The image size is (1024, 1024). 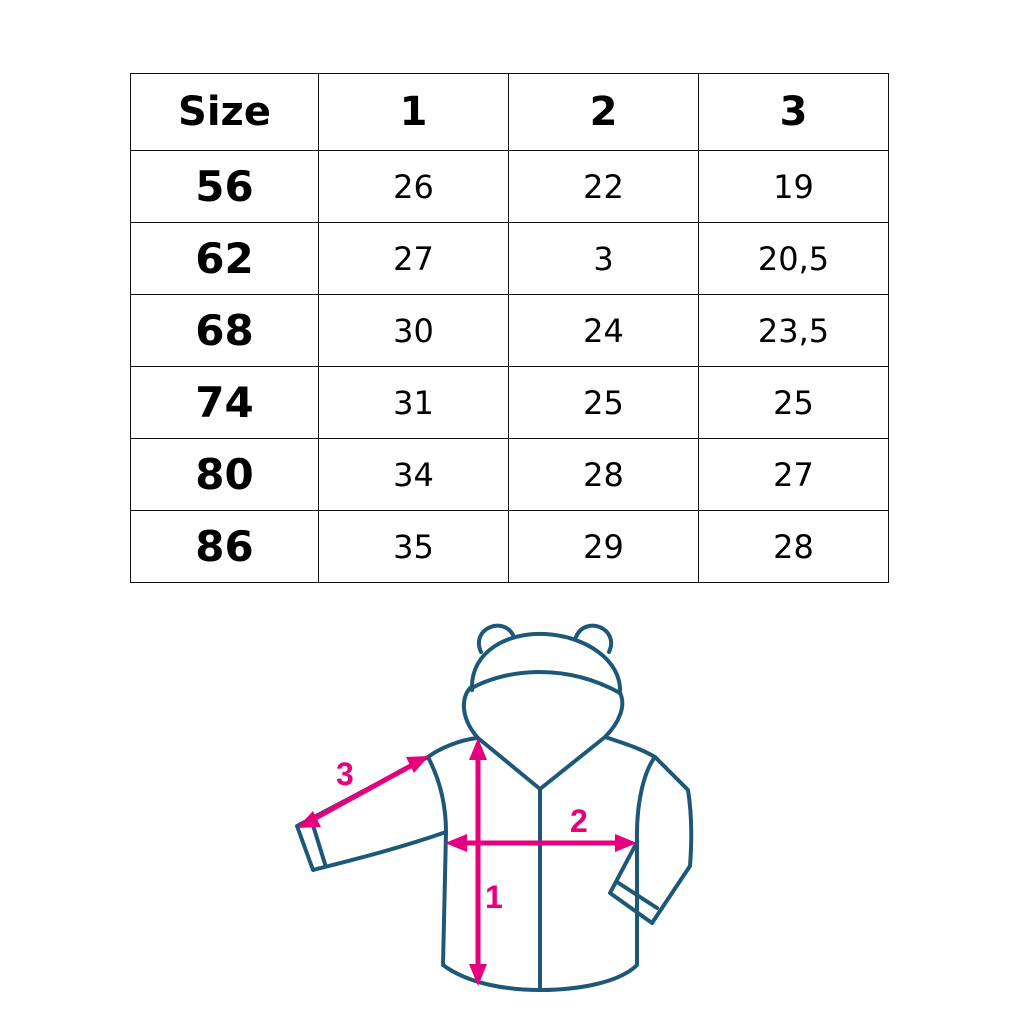 I want to click on measure-labels: 1 2 3, so click(x=462, y=835).